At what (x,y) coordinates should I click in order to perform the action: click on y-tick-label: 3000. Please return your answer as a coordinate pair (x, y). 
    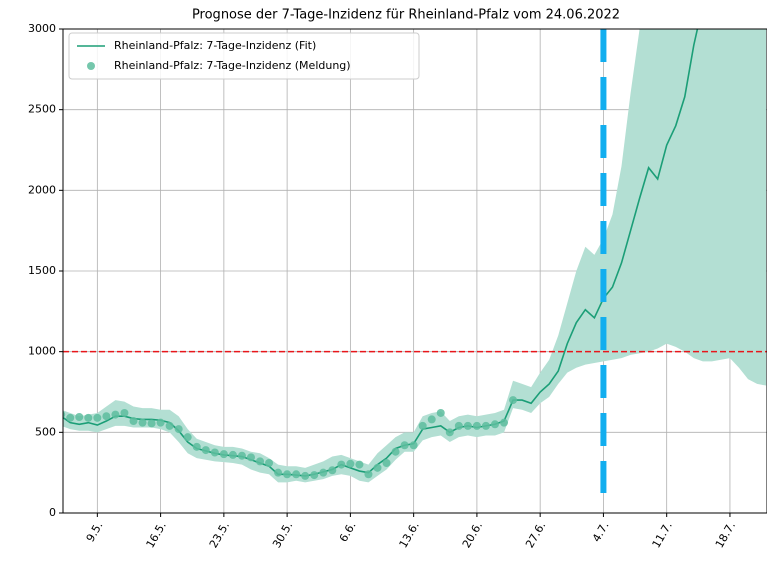
    Looking at the image, I should click on (42, 28).